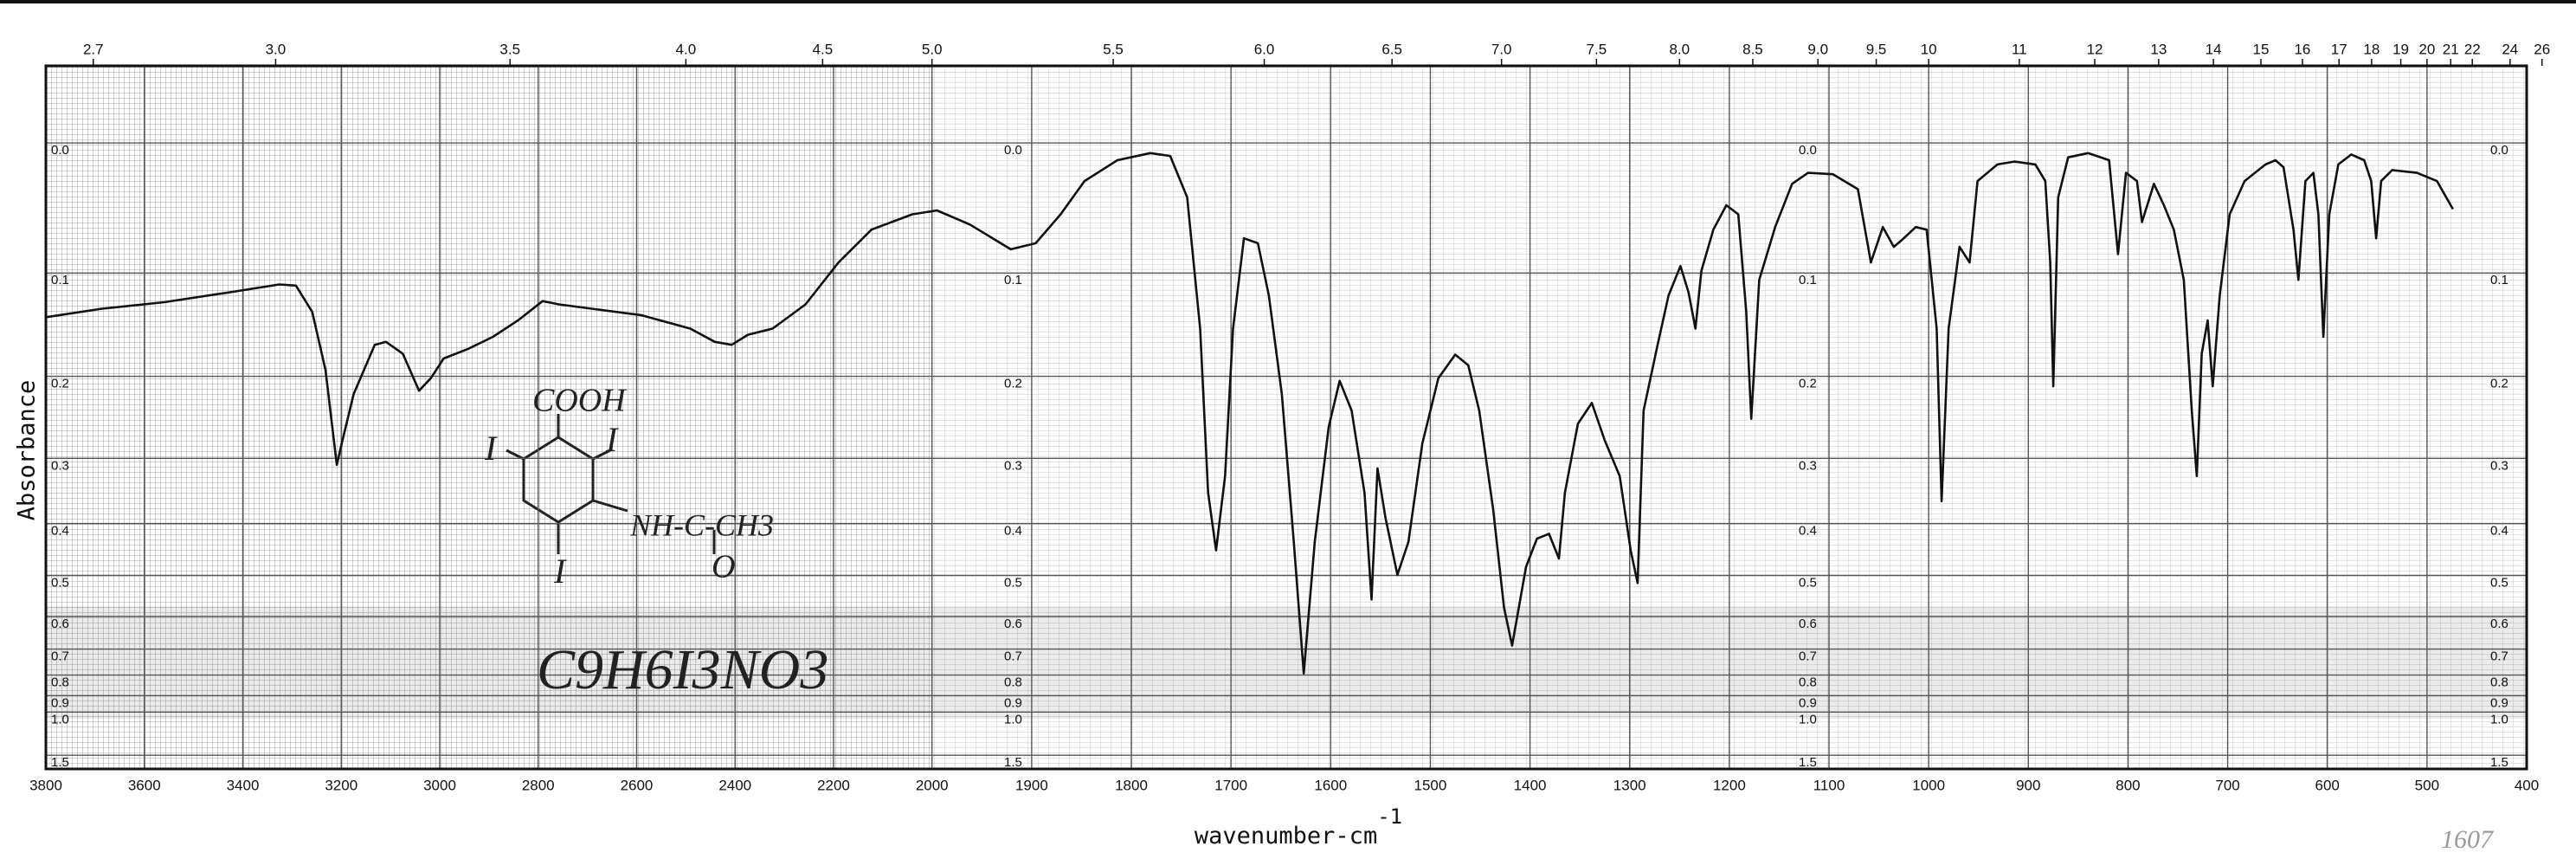 The width and height of the screenshot is (2576, 859). I want to click on paper-shade, so click(1286, 662).